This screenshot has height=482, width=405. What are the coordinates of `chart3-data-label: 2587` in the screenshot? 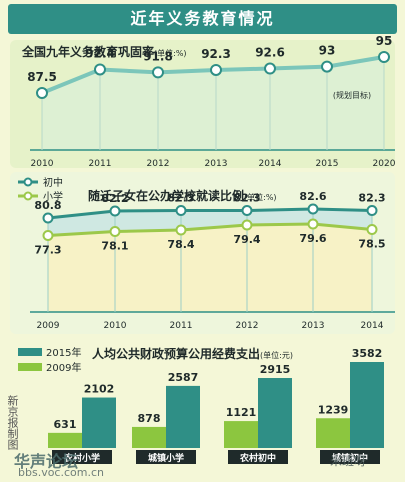 It's located at (183, 377).